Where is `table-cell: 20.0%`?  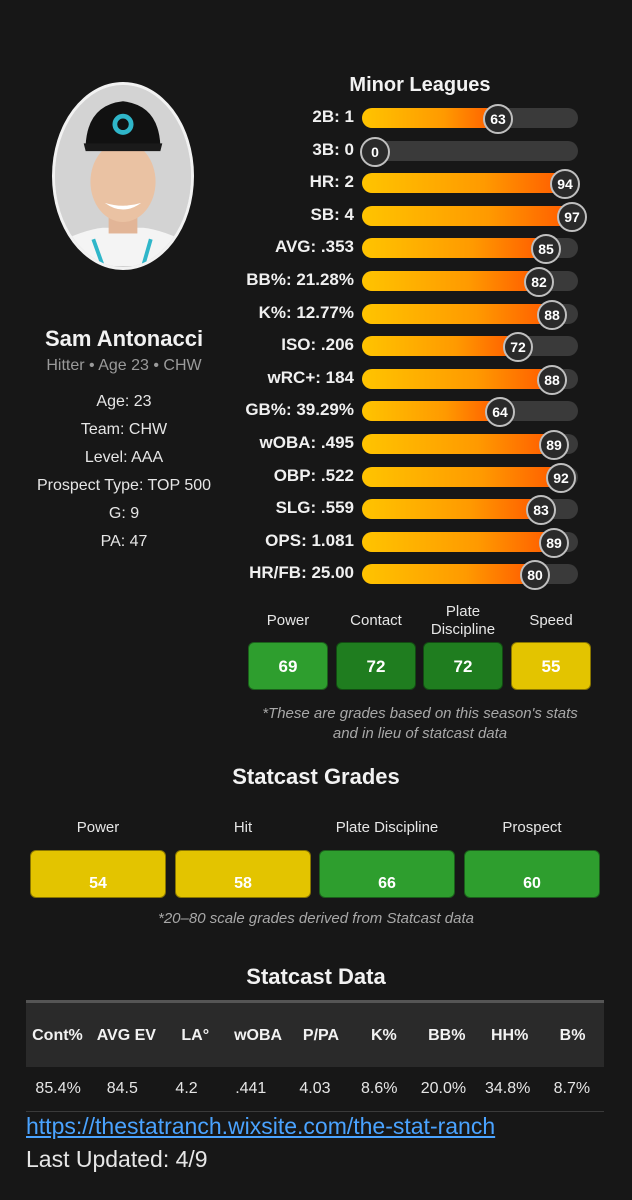
table-cell: 20.0% is located at coordinates (443, 1088).